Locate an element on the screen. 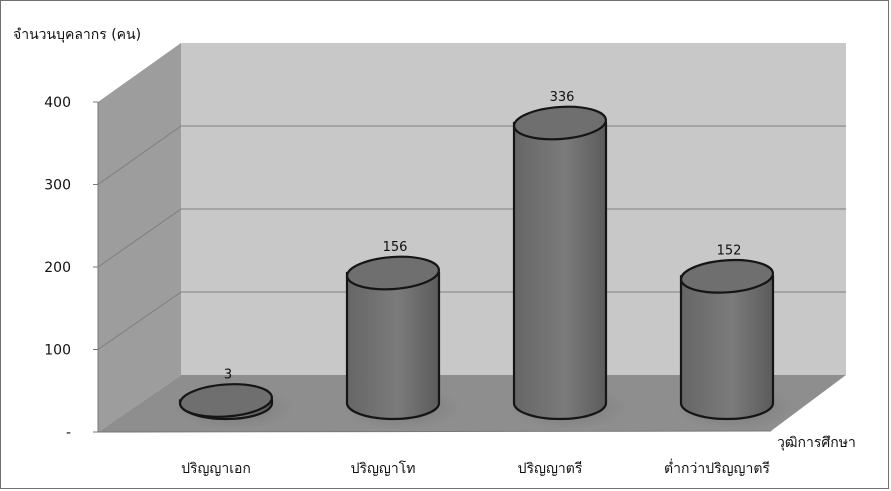 This screenshot has height=491, width=891. y-axis-label: จำนวนบุคลากร (คน) is located at coordinates (77, 35).